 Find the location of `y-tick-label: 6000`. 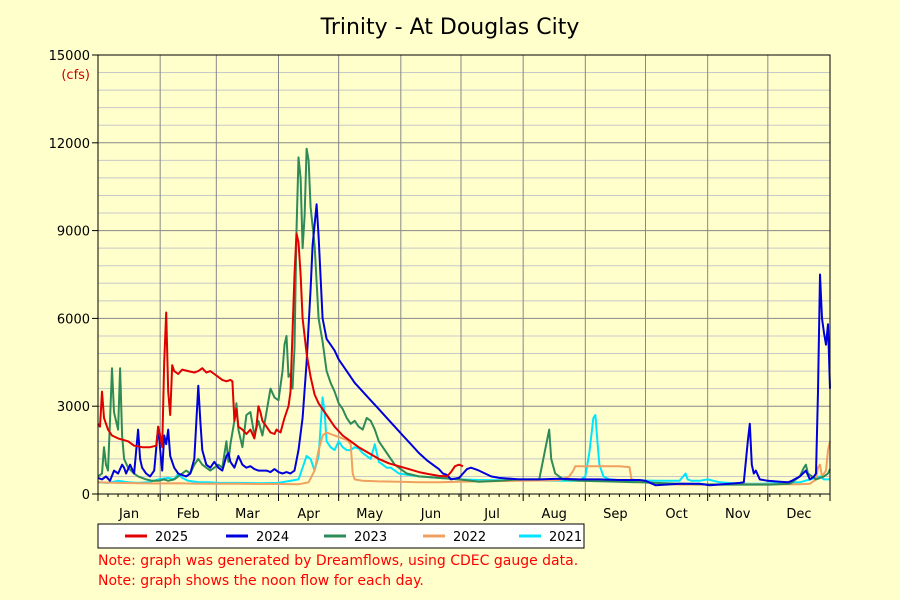

y-tick-label: 6000 is located at coordinates (73, 319).